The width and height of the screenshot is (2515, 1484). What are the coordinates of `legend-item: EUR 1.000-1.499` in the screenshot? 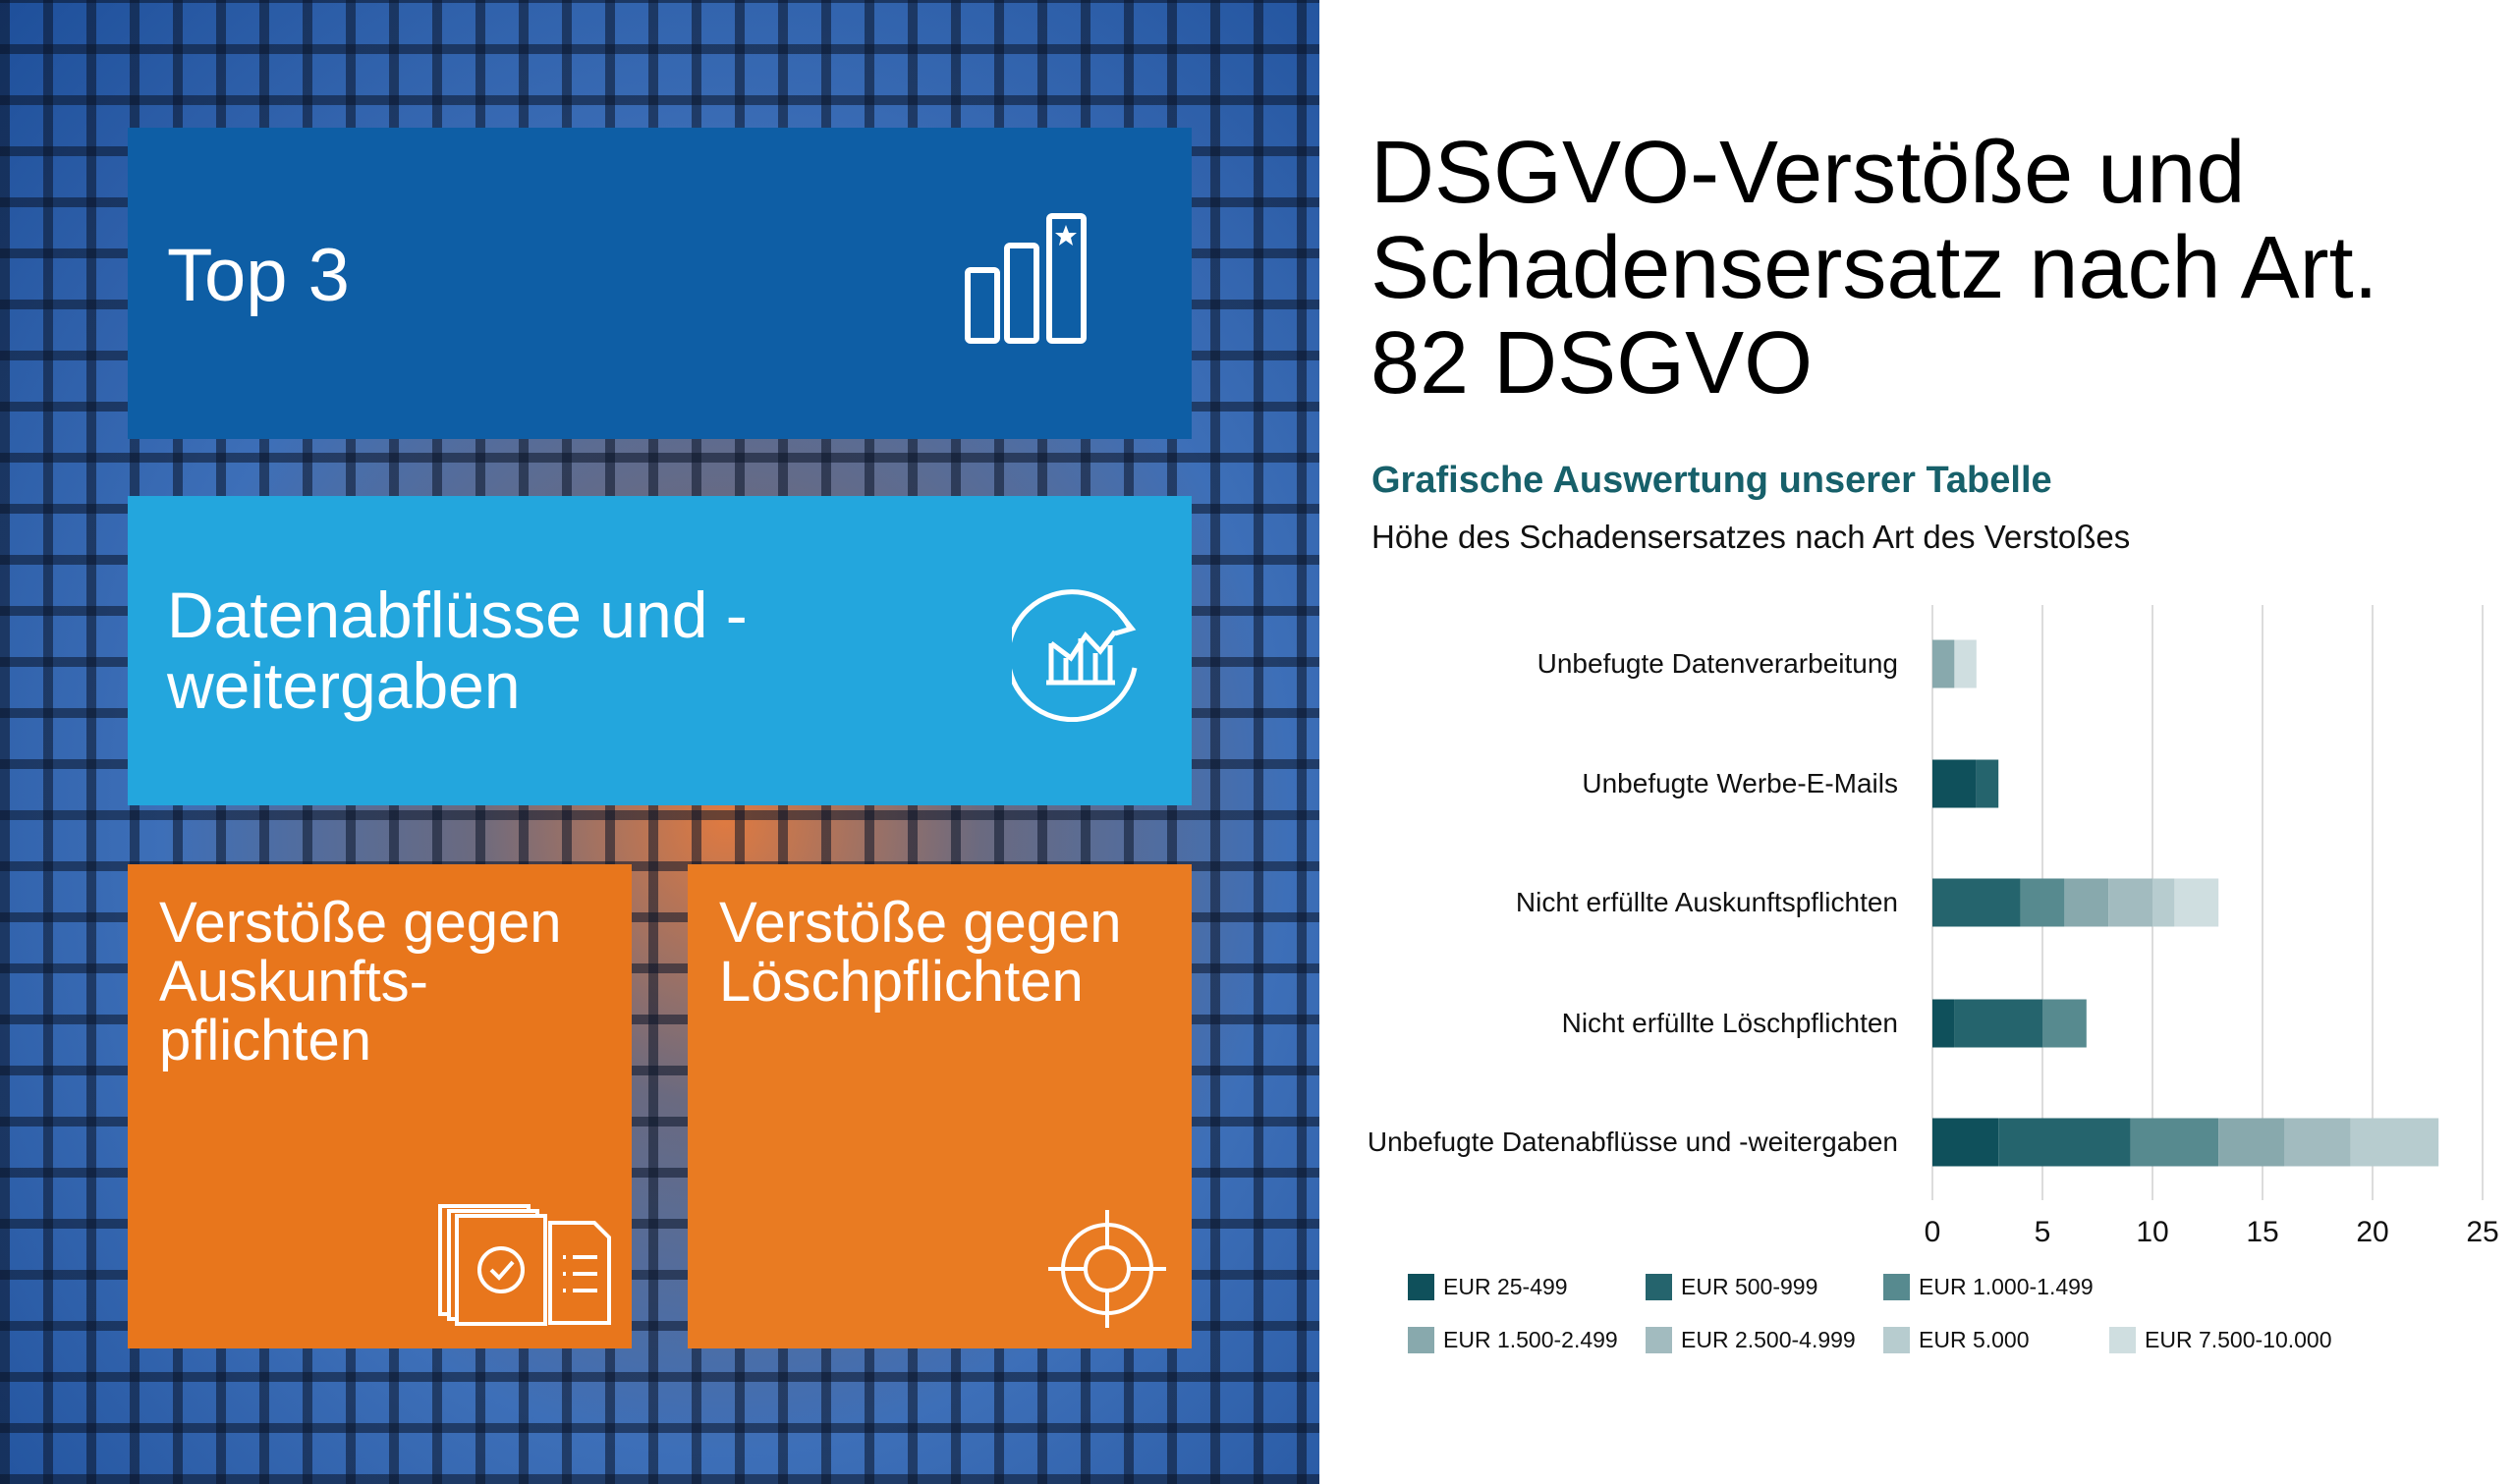 It's located at (1988, 1287).